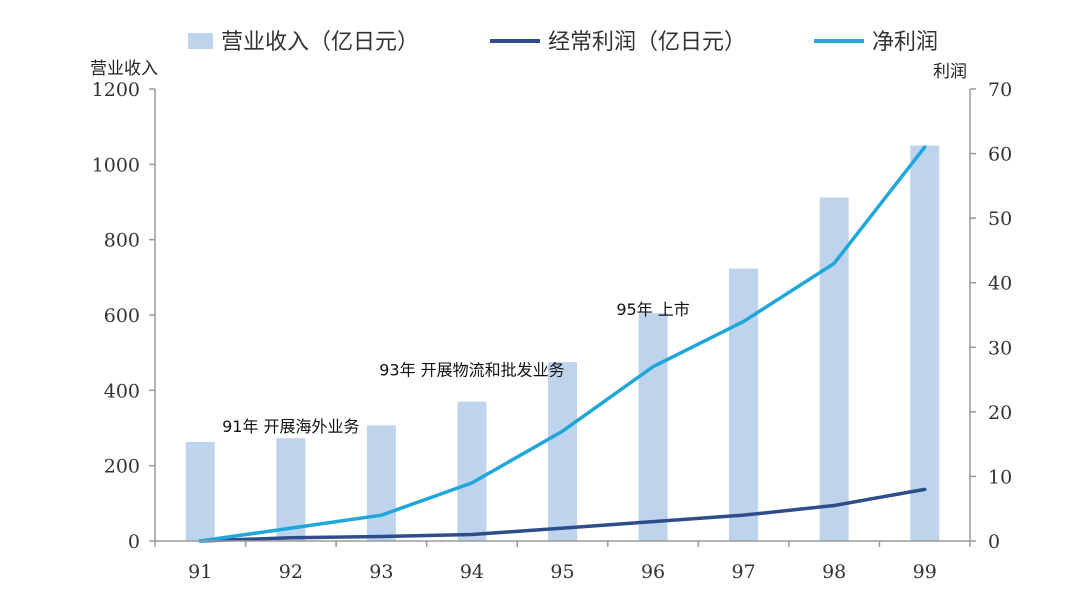  What do you see at coordinates (472, 572) in the screenshot?
I see `x-tick-label: 94` at bounding box center [472, 572].